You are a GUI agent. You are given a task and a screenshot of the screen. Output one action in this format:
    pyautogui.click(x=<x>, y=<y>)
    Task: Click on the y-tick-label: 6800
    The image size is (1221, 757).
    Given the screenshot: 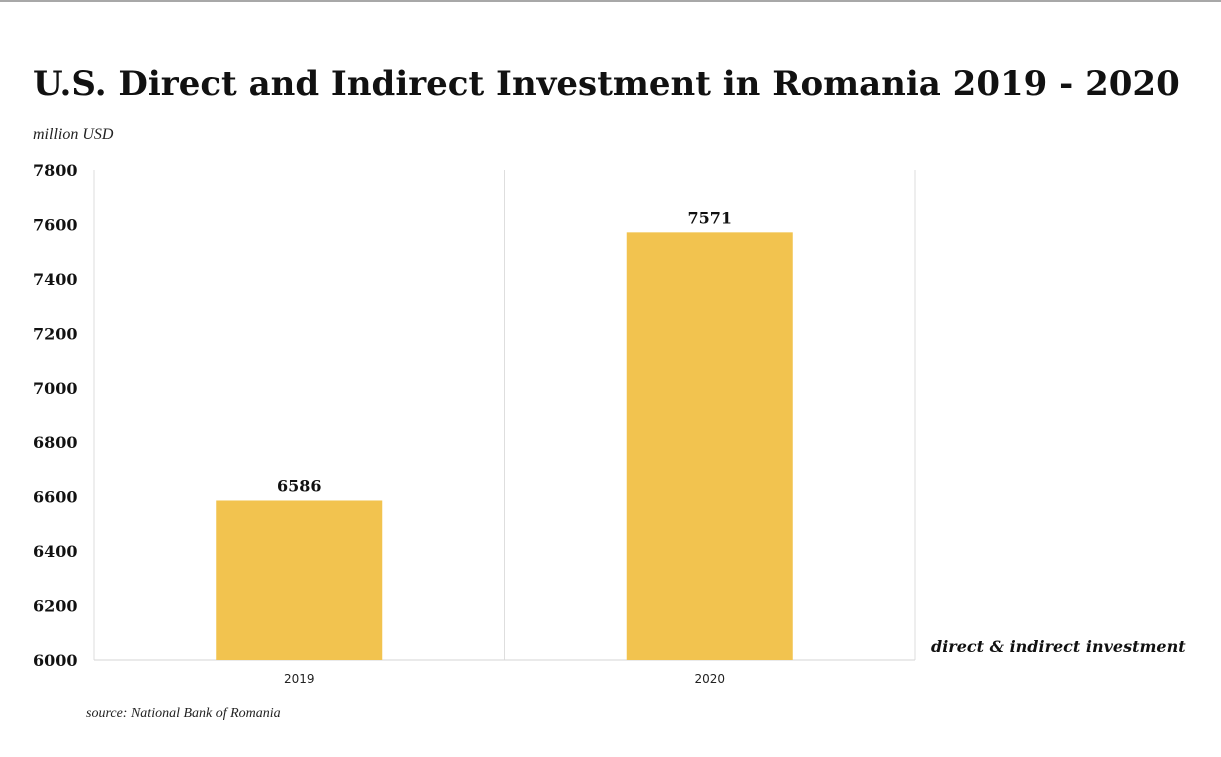 What is the action you would take?
    pyautogui.click(x=55, y=442)
    